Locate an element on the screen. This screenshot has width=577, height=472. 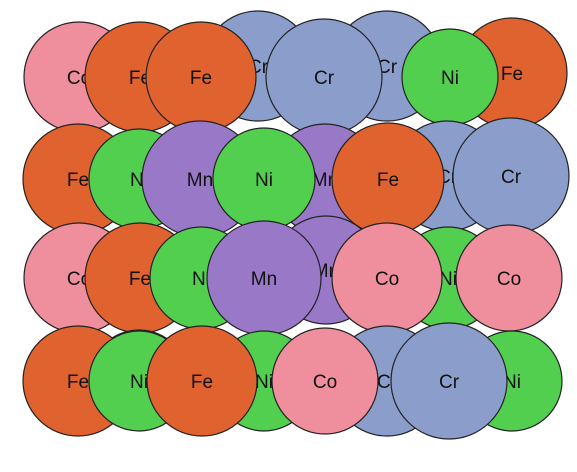
atom-mn: Mn is located at coordinates (264, 278).